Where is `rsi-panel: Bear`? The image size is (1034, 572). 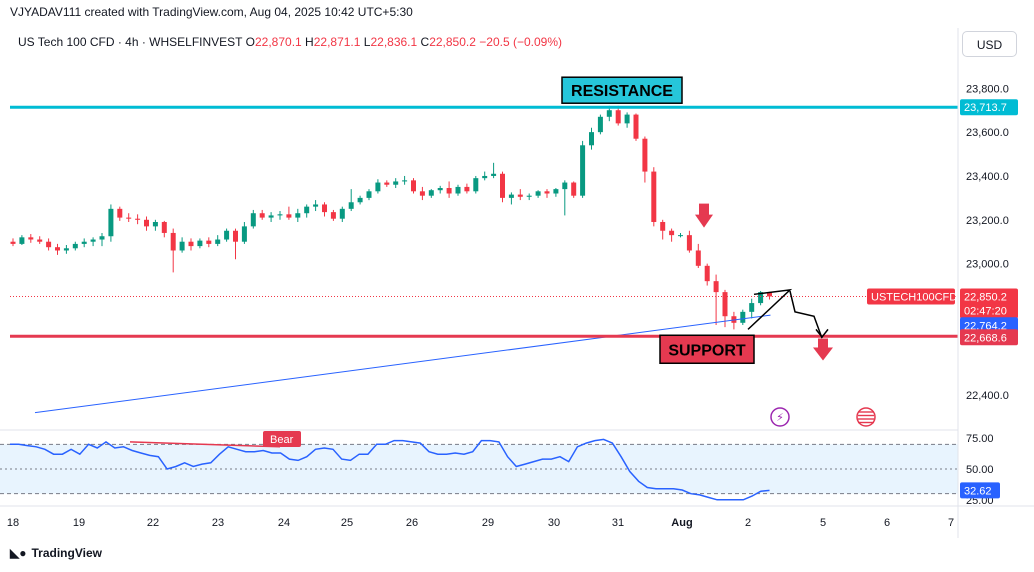
rsi-panel: Bear is located at coordinates (479, 466).